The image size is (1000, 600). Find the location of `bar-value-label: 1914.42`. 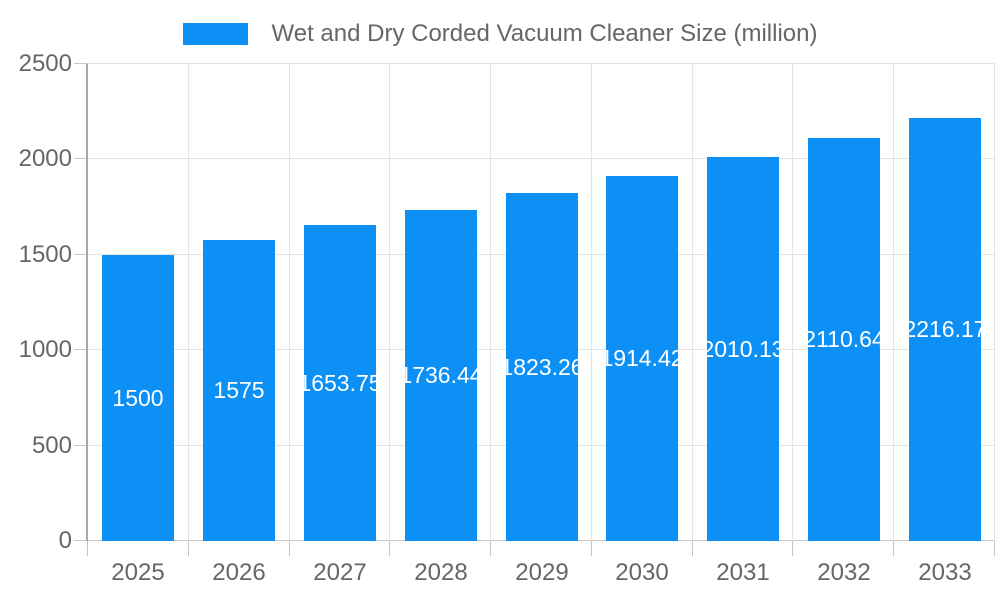

bar-value-label: 1914.42 is located at coordinates (642, 358).